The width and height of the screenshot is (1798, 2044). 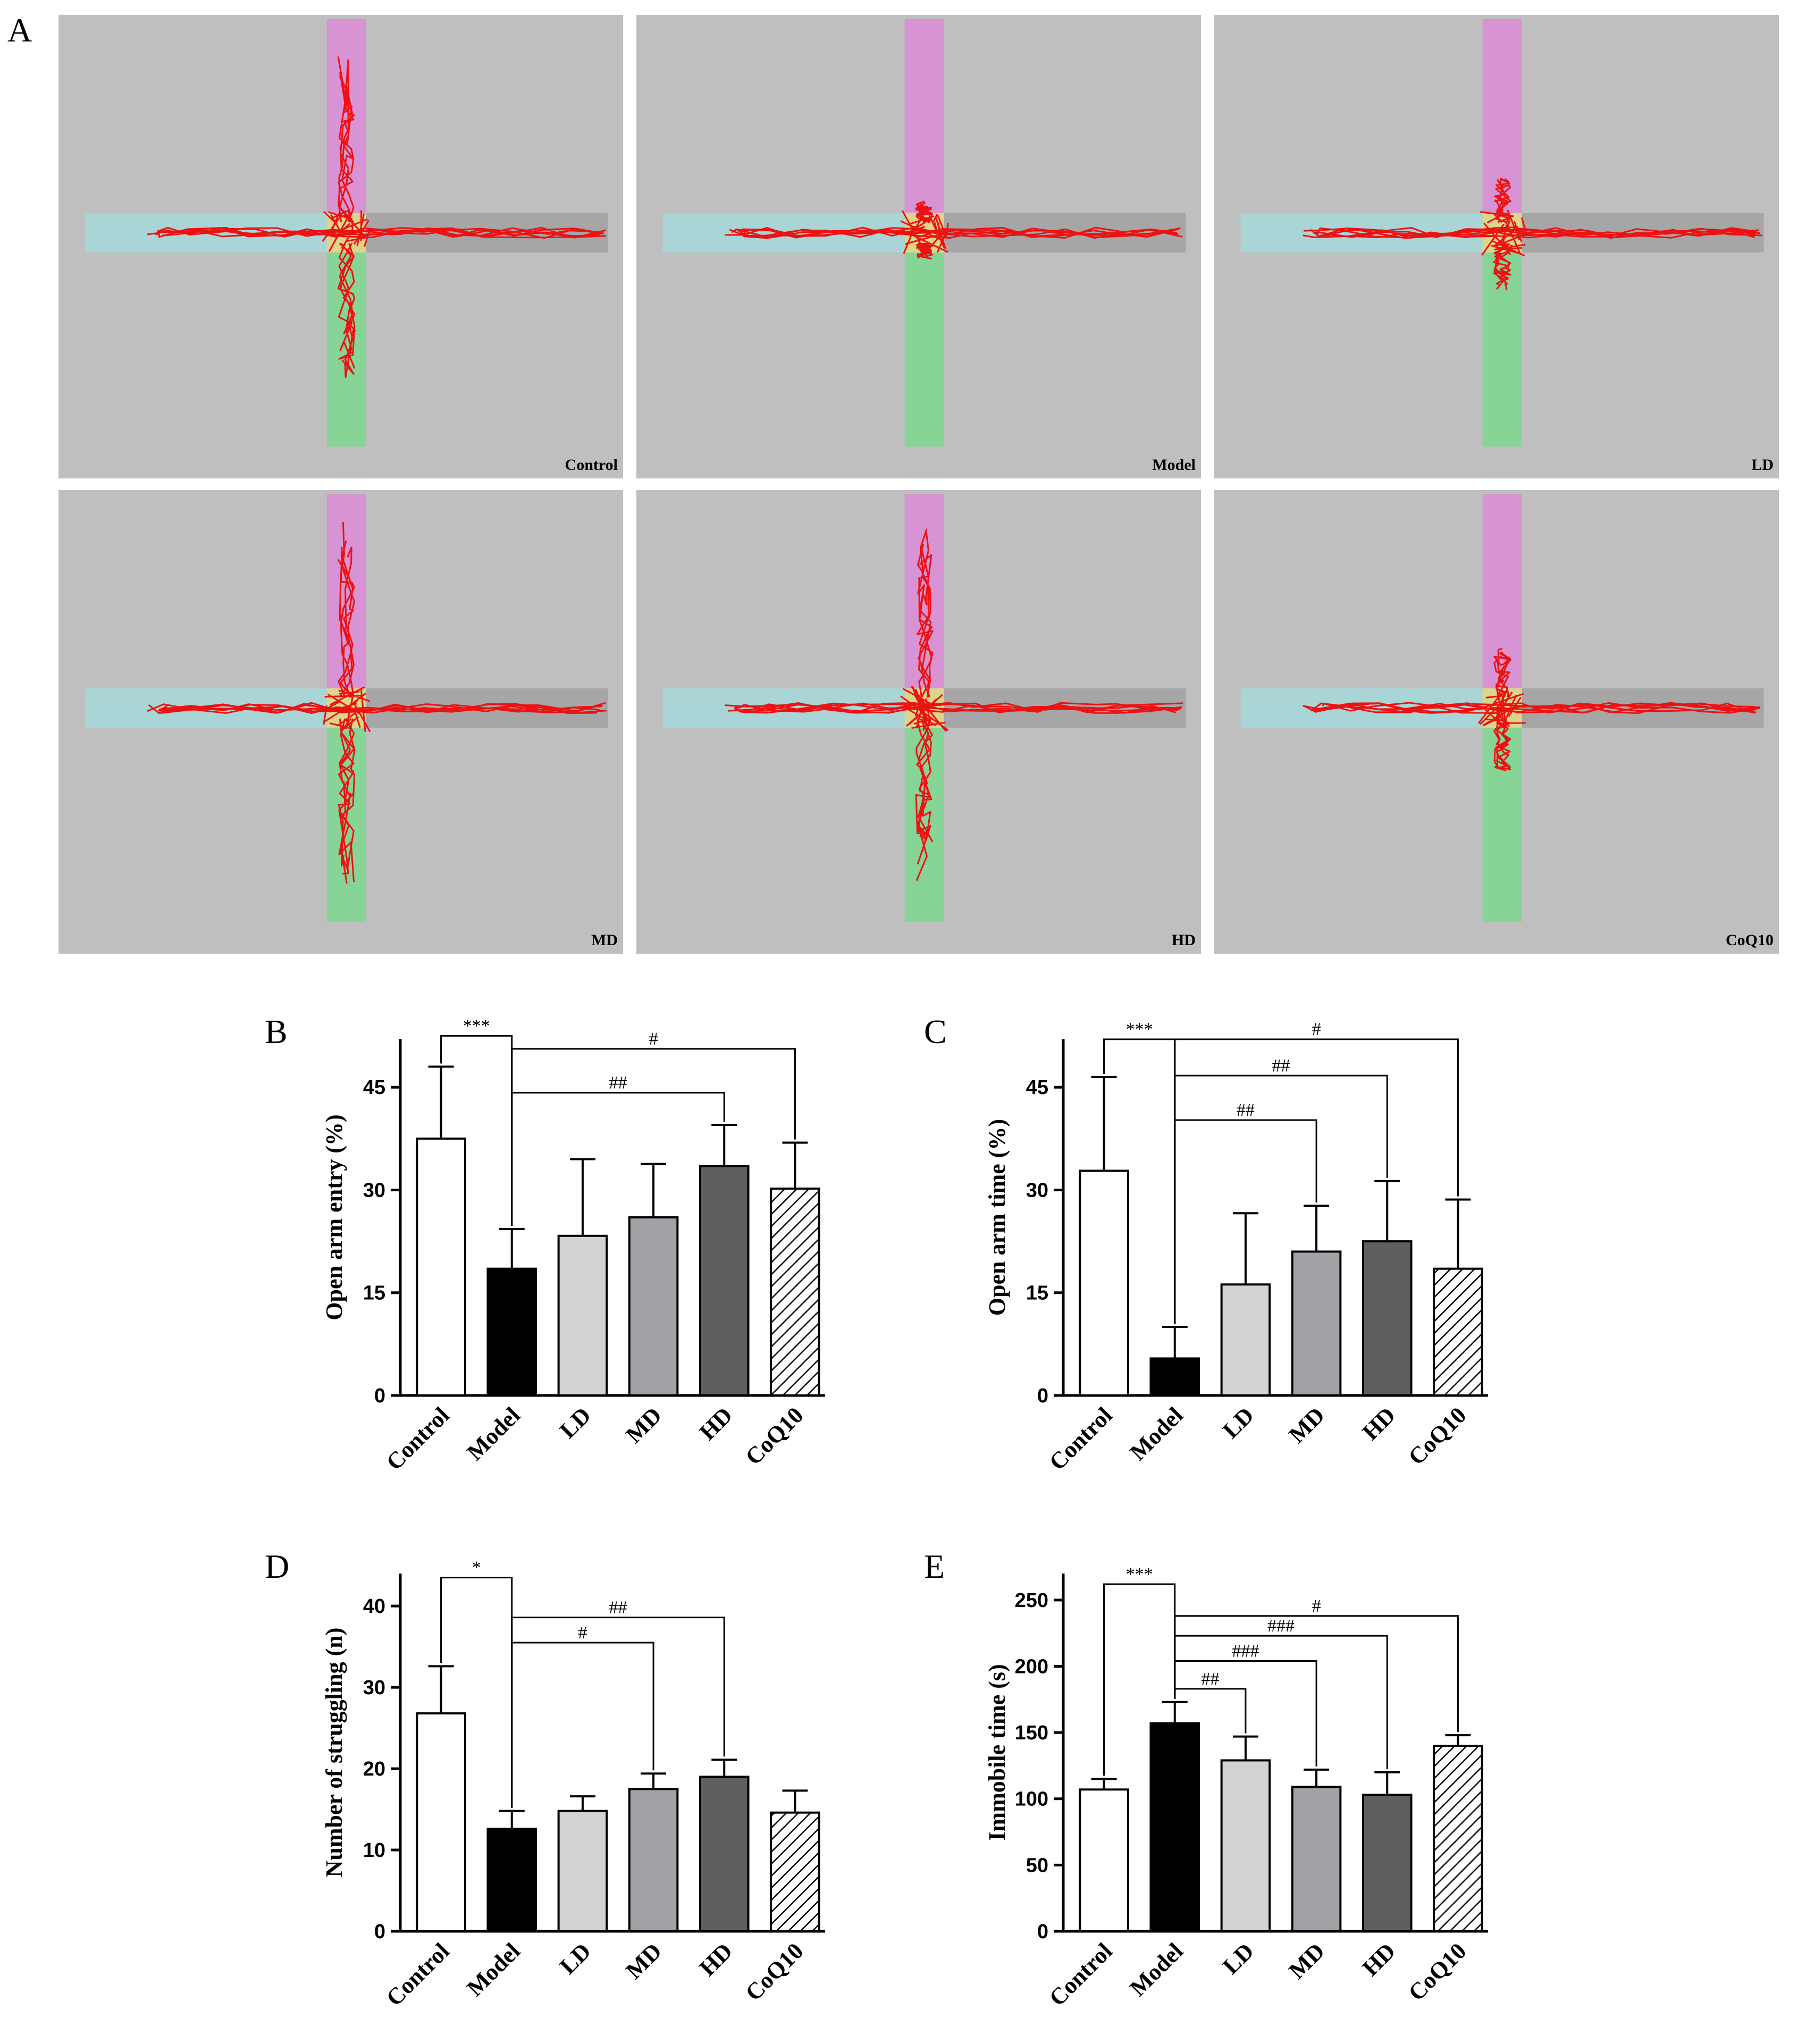 I want to click on y-tick-label: 15, so click(x=374, y=1293).